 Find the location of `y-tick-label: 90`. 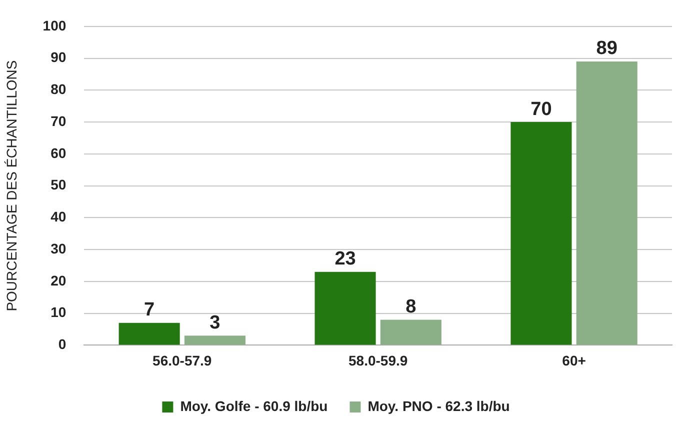

y-tick-label: 90 is located at coordinates (58, 57).